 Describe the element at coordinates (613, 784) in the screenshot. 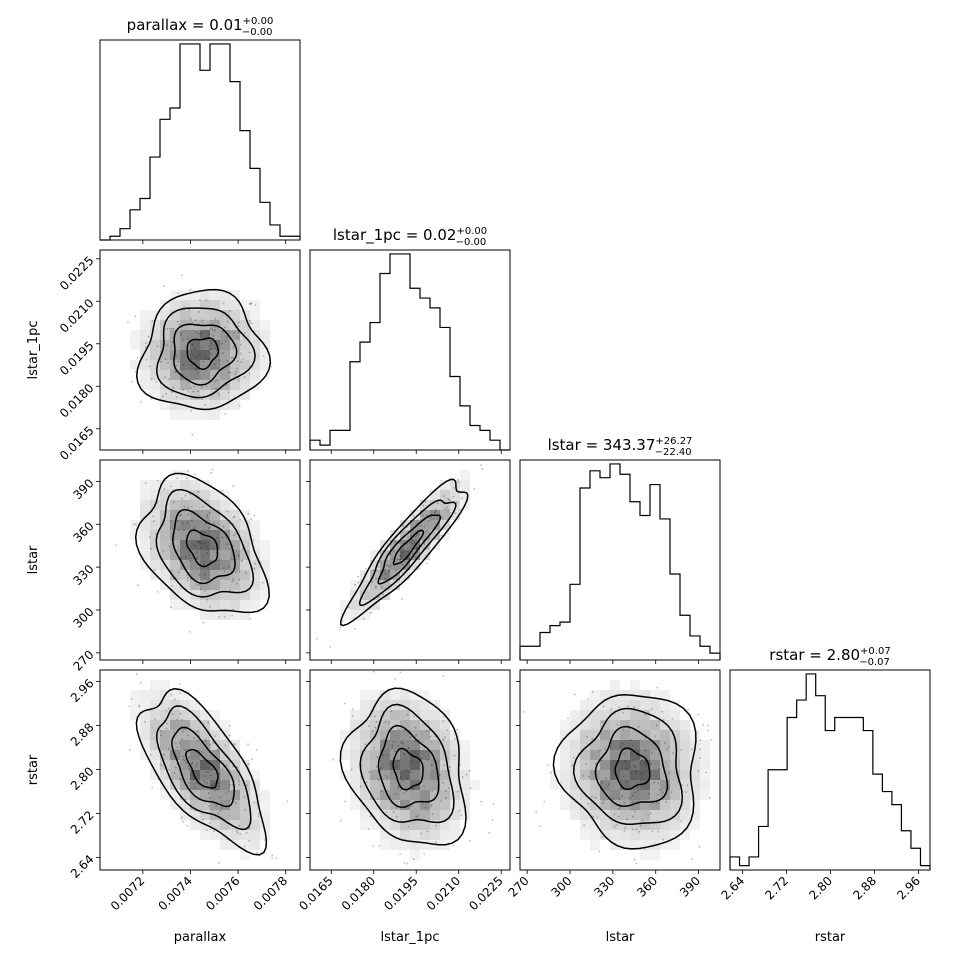

I see `scatter-panel-rstar-vs-lstar: 270 300 330 360 390` at that location.